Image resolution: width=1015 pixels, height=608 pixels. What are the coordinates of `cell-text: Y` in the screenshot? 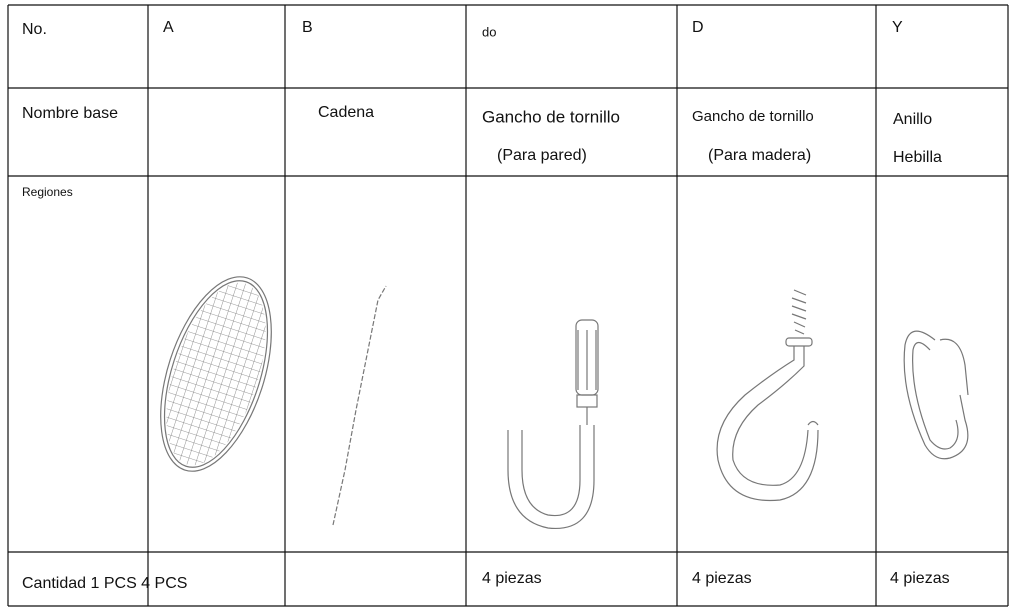 It's located at (897, 27).